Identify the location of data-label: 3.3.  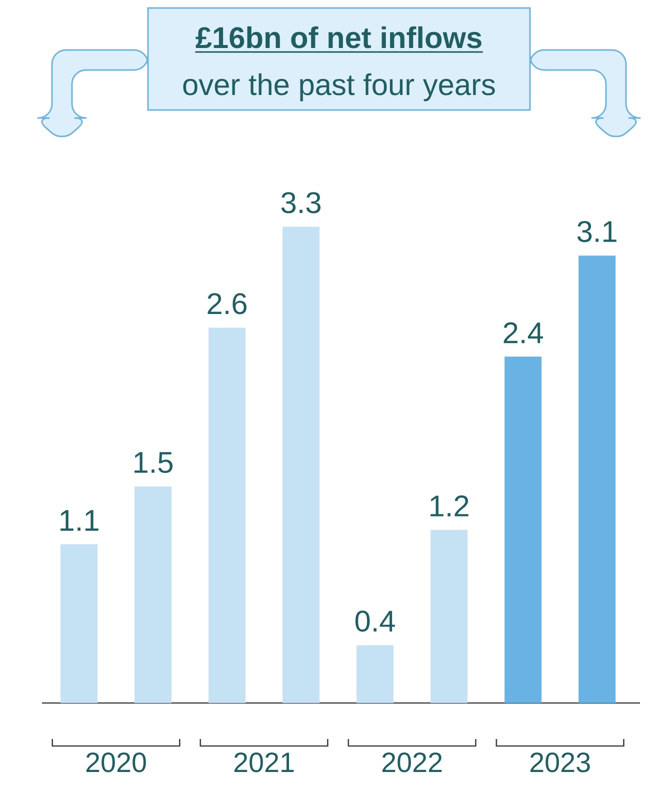
(300, 203).